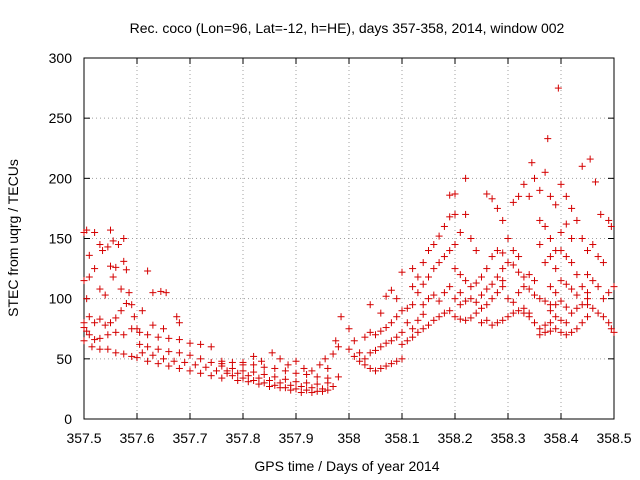  I want to click on y-tick-label: 150, so click(61, 239).